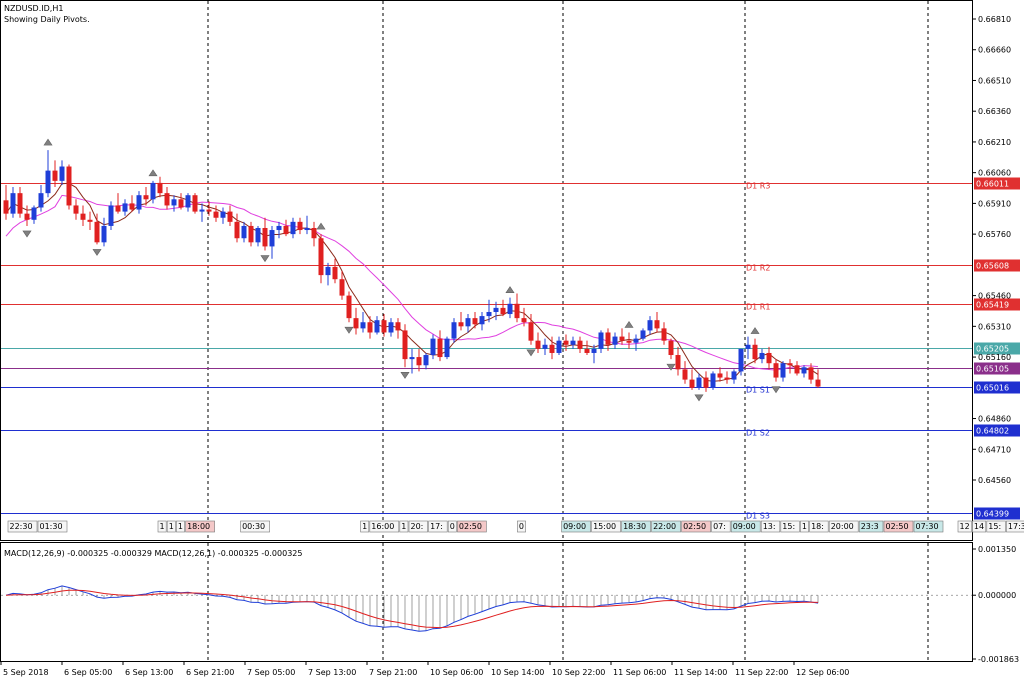 The image size is (1024, 683). Describe the element at coordinates (994, 449) in the screenshot. I see `price-axis-label: 0.64710` at that location.